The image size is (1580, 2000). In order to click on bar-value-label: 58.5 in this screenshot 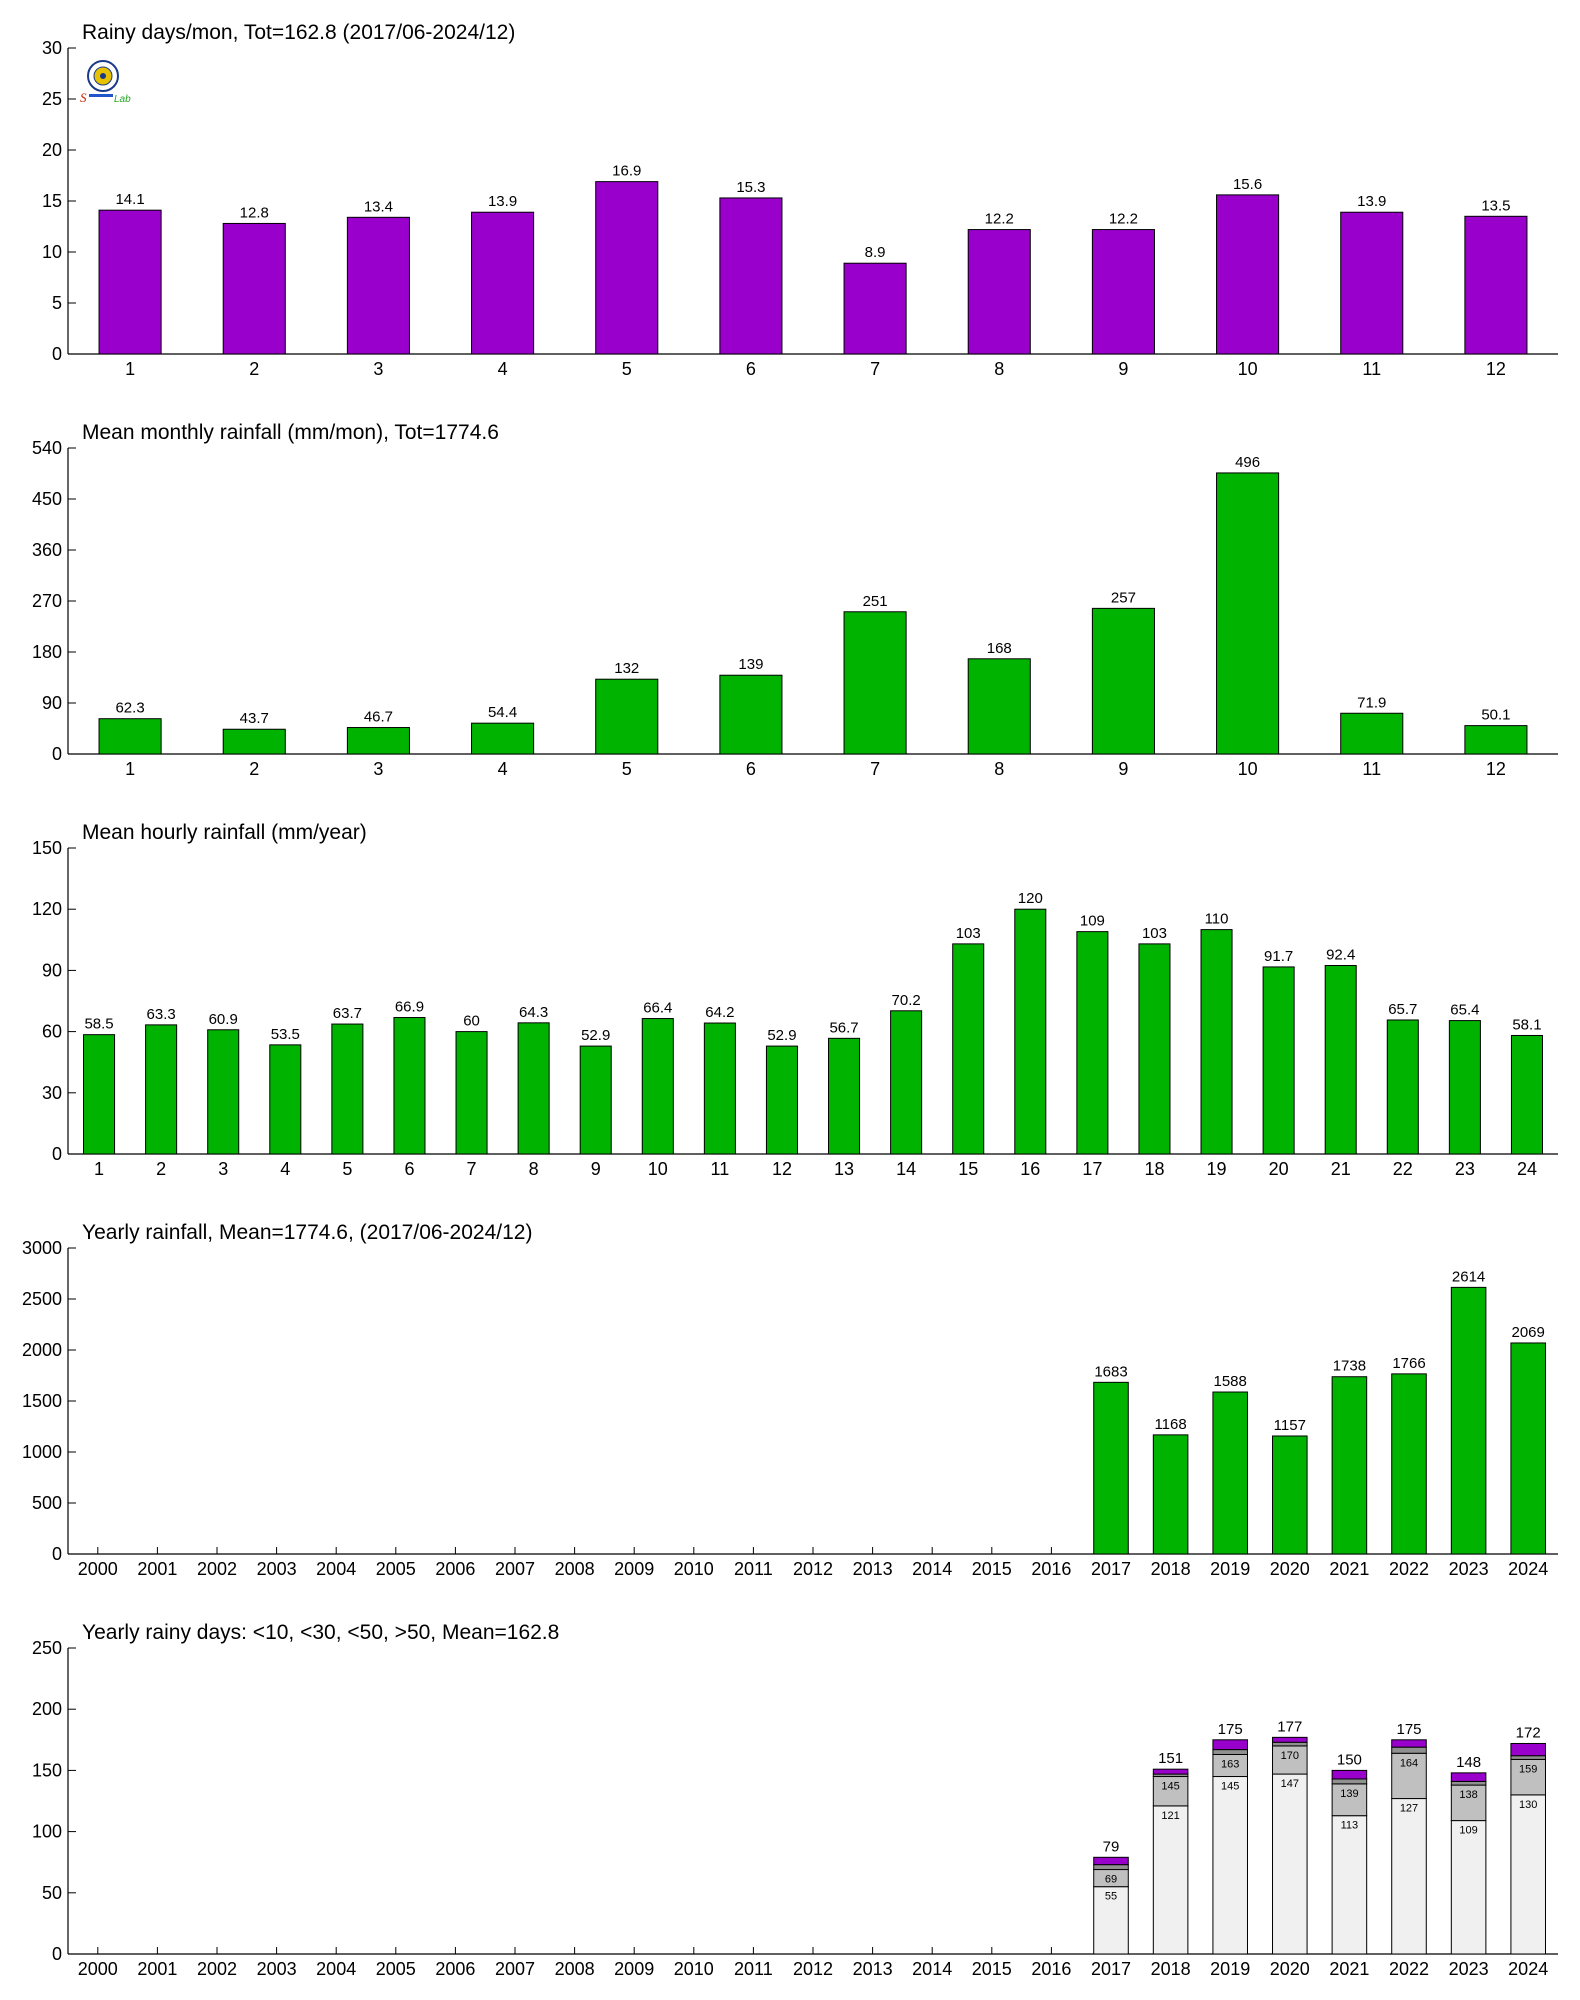, I will do `click(98, 1024)`.